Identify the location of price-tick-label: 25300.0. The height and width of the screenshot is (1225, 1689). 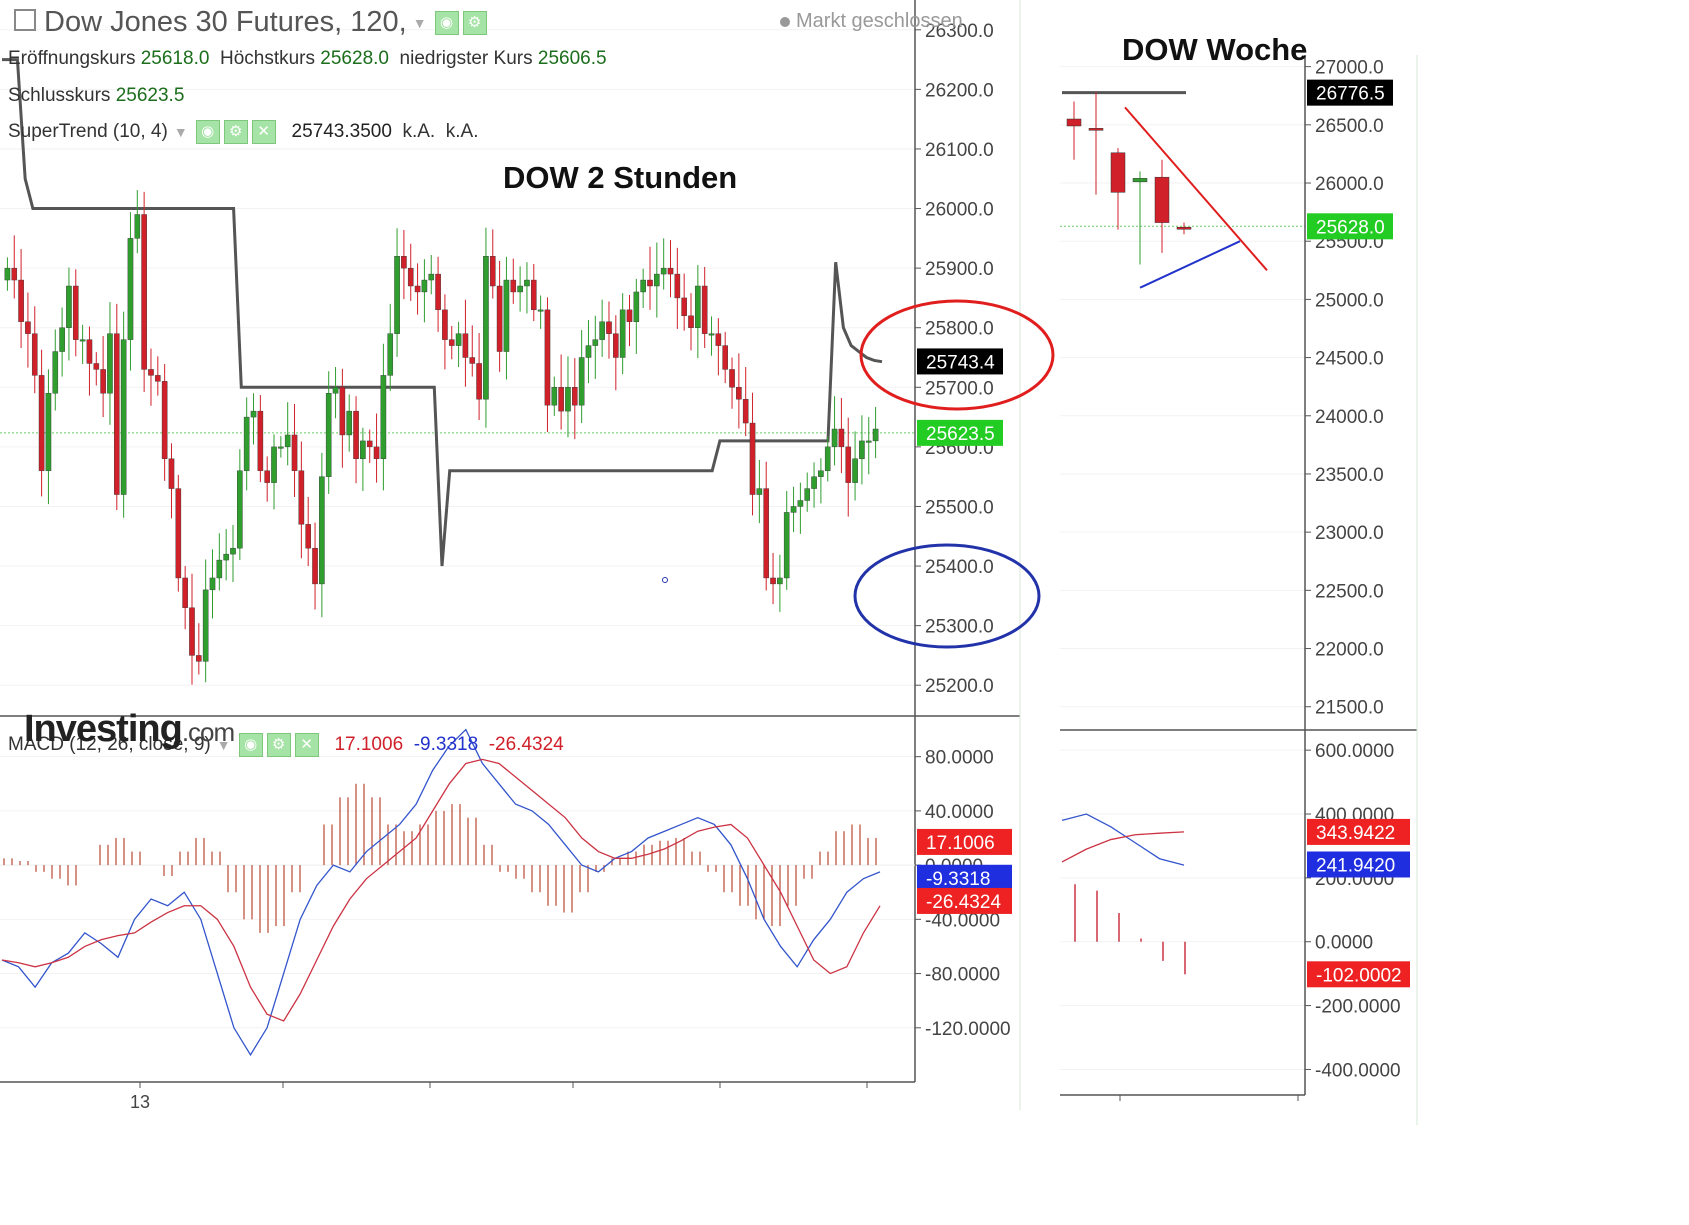
(959, 627).